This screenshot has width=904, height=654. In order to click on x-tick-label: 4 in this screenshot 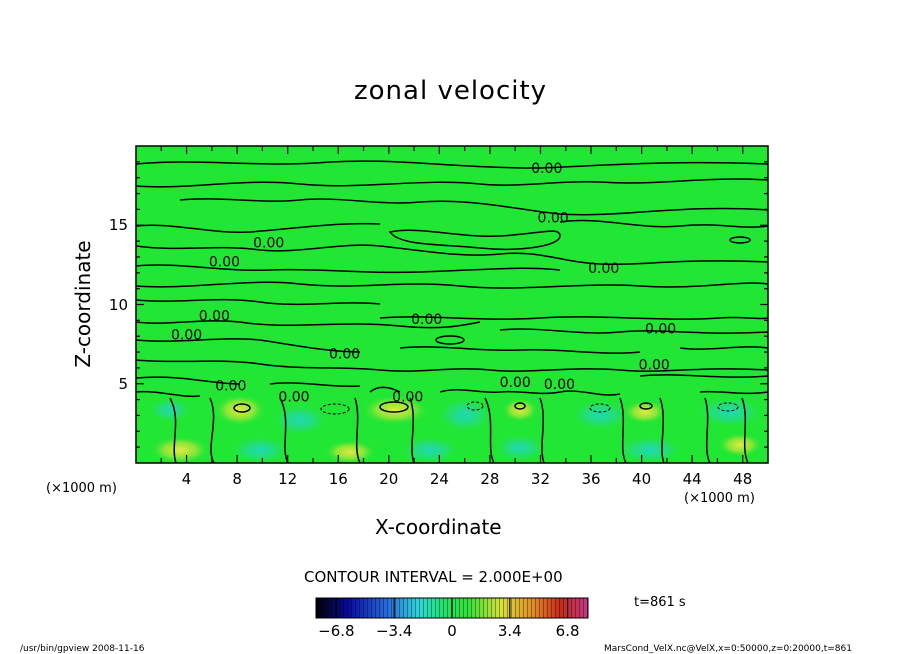, I will do `click(186, 479)`.